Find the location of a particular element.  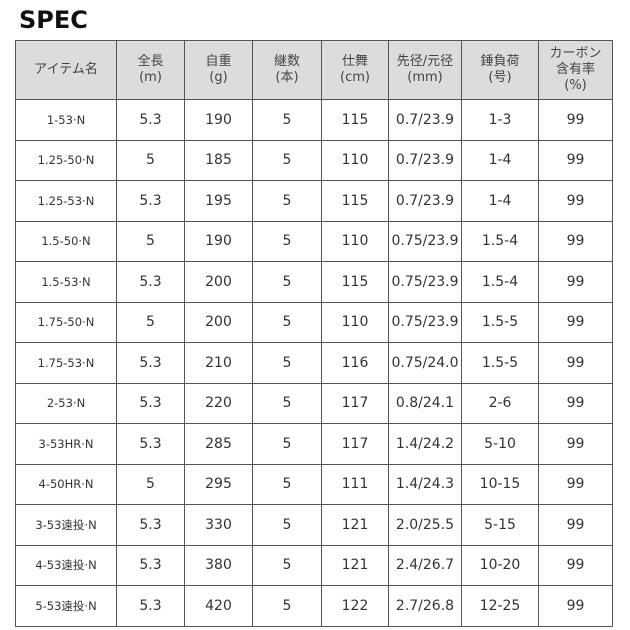

table-cell: 116 is located at coordinates (355, 363).